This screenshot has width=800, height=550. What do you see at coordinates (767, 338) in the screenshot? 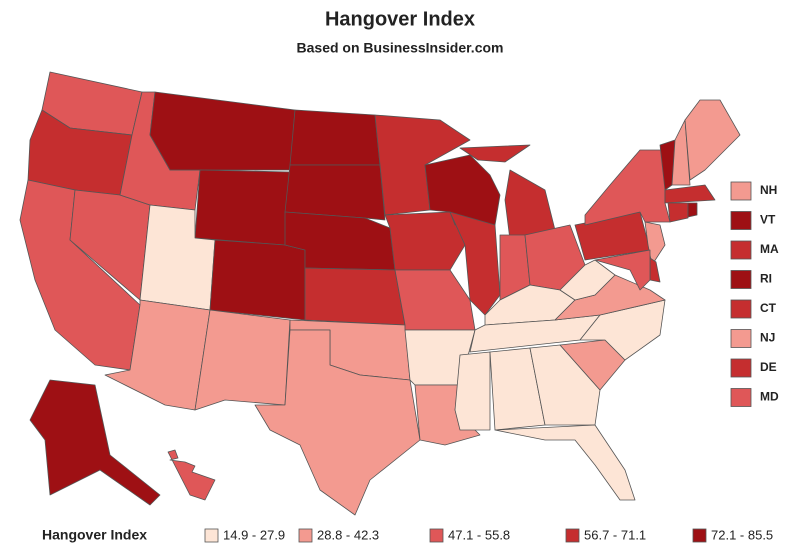
I see `callout-label: NJ` at bounding box center [767, 338].